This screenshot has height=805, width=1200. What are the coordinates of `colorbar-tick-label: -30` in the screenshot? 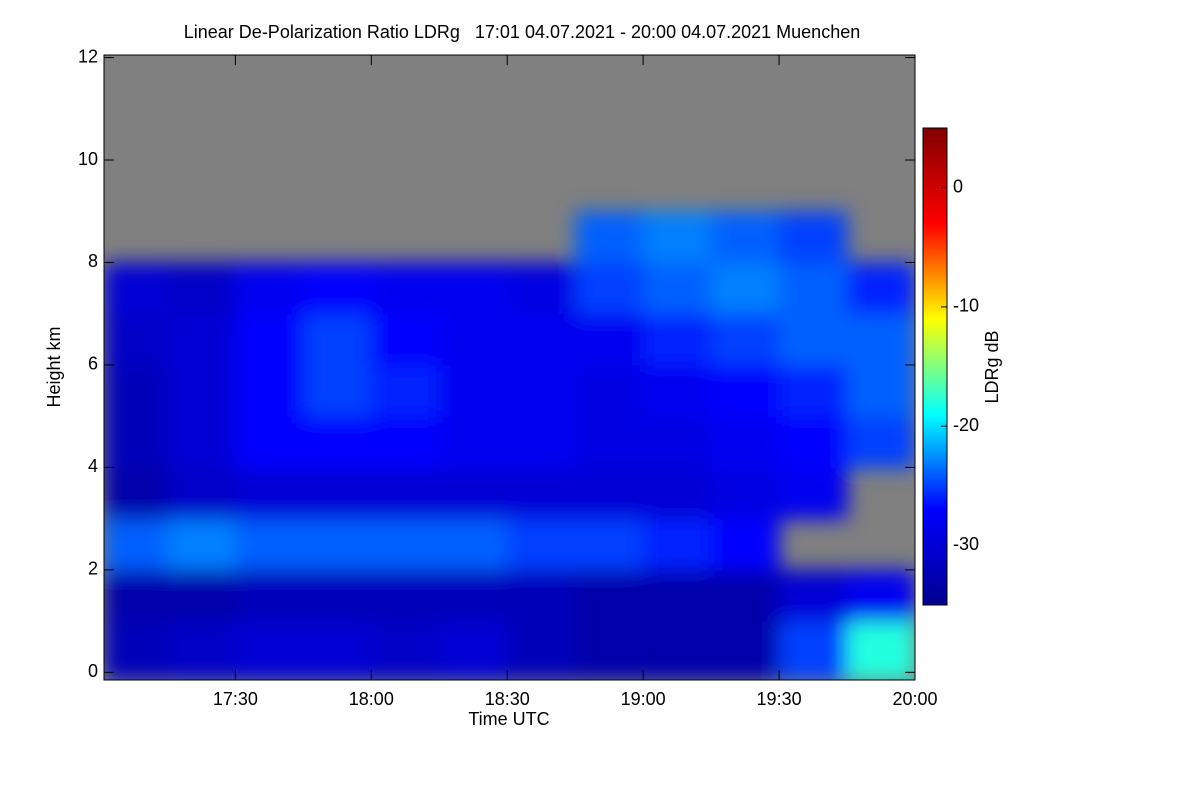 It's located at (966, 544).